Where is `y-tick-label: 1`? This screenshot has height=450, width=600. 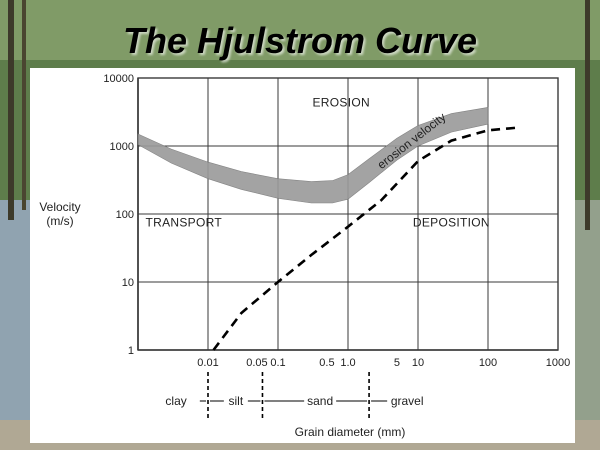 y-tick-label: 1 is located at coordinates (131, 351).